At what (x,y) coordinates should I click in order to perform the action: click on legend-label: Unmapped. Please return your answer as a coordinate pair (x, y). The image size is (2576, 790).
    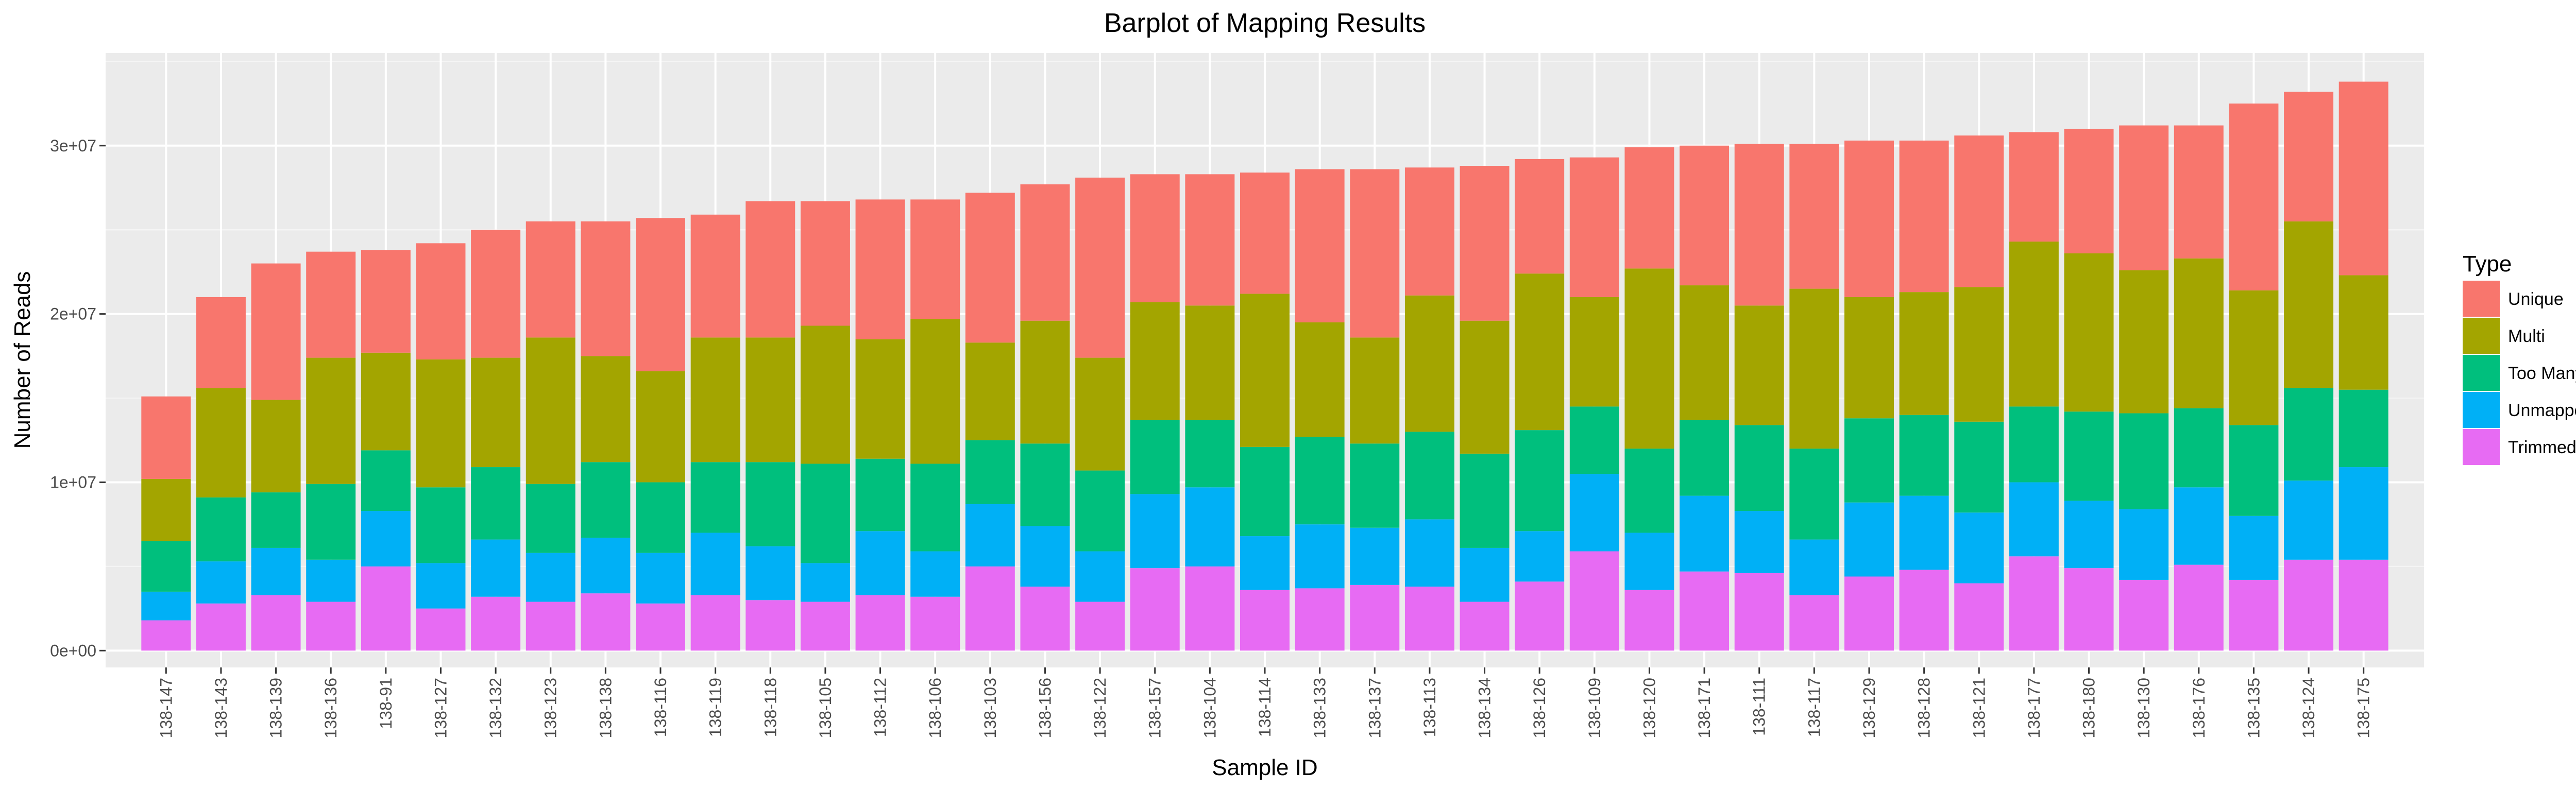
    Looking at the image, I should click on (2542, 411).